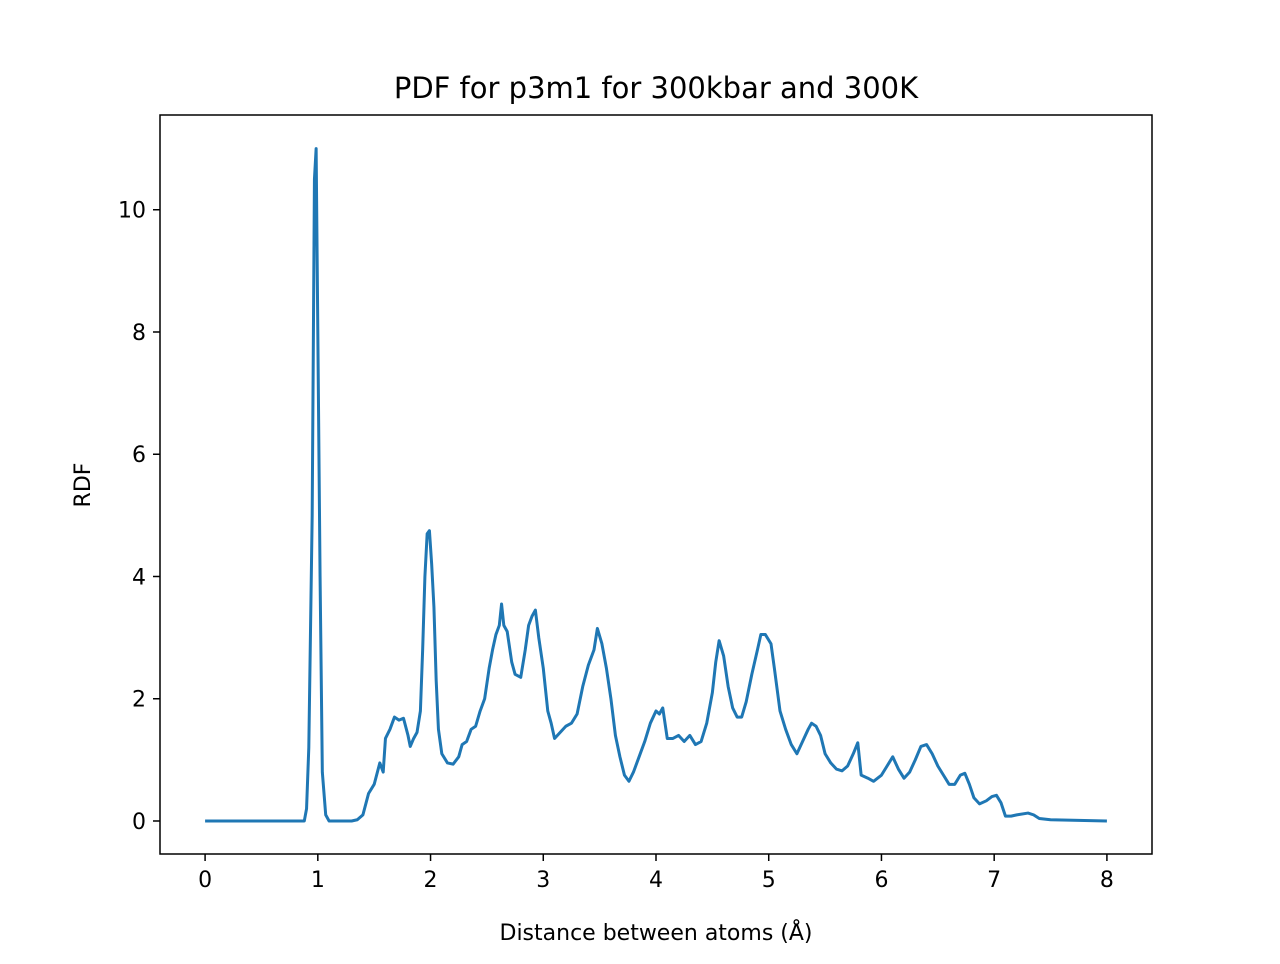 This screenshot has width=1280, height=964. I want to click on y-tick-label: 6, so click(139, 455).